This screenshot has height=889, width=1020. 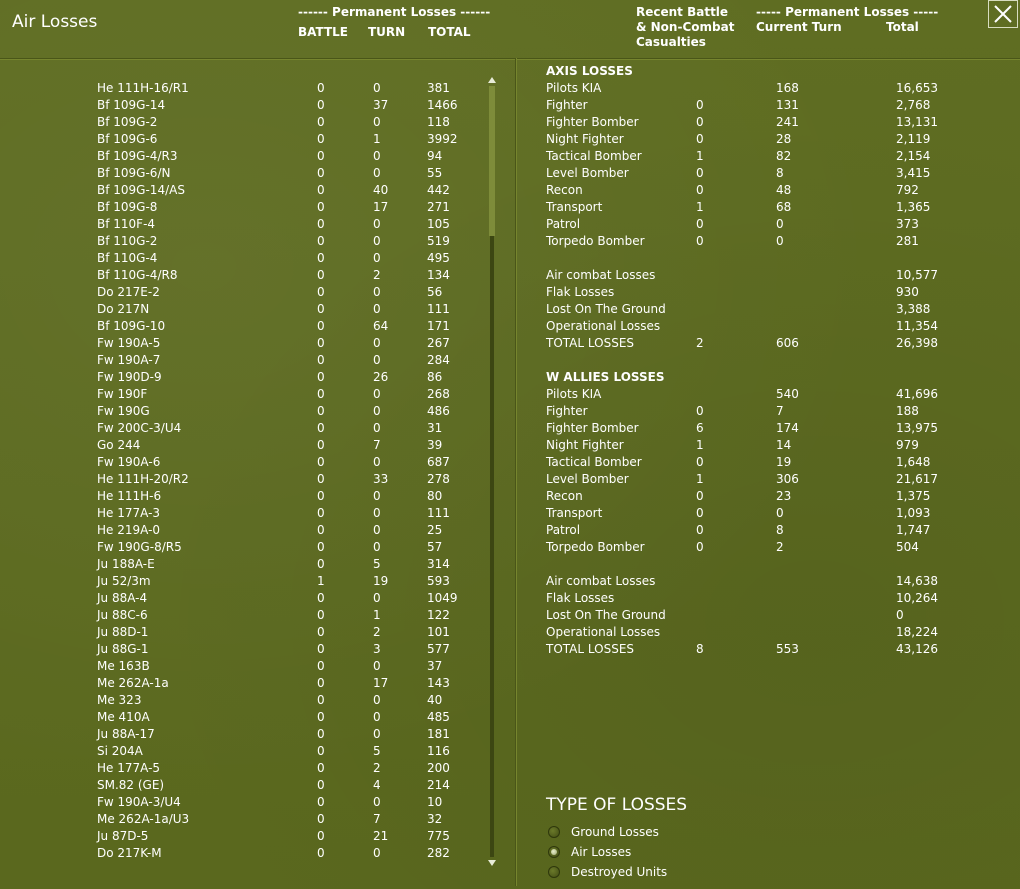 What do you see at coordinates (244, 853) in the screenshot?
I see `aircraft-row: Do 217K-M 0 0 282` at bounding box center [244, 853].